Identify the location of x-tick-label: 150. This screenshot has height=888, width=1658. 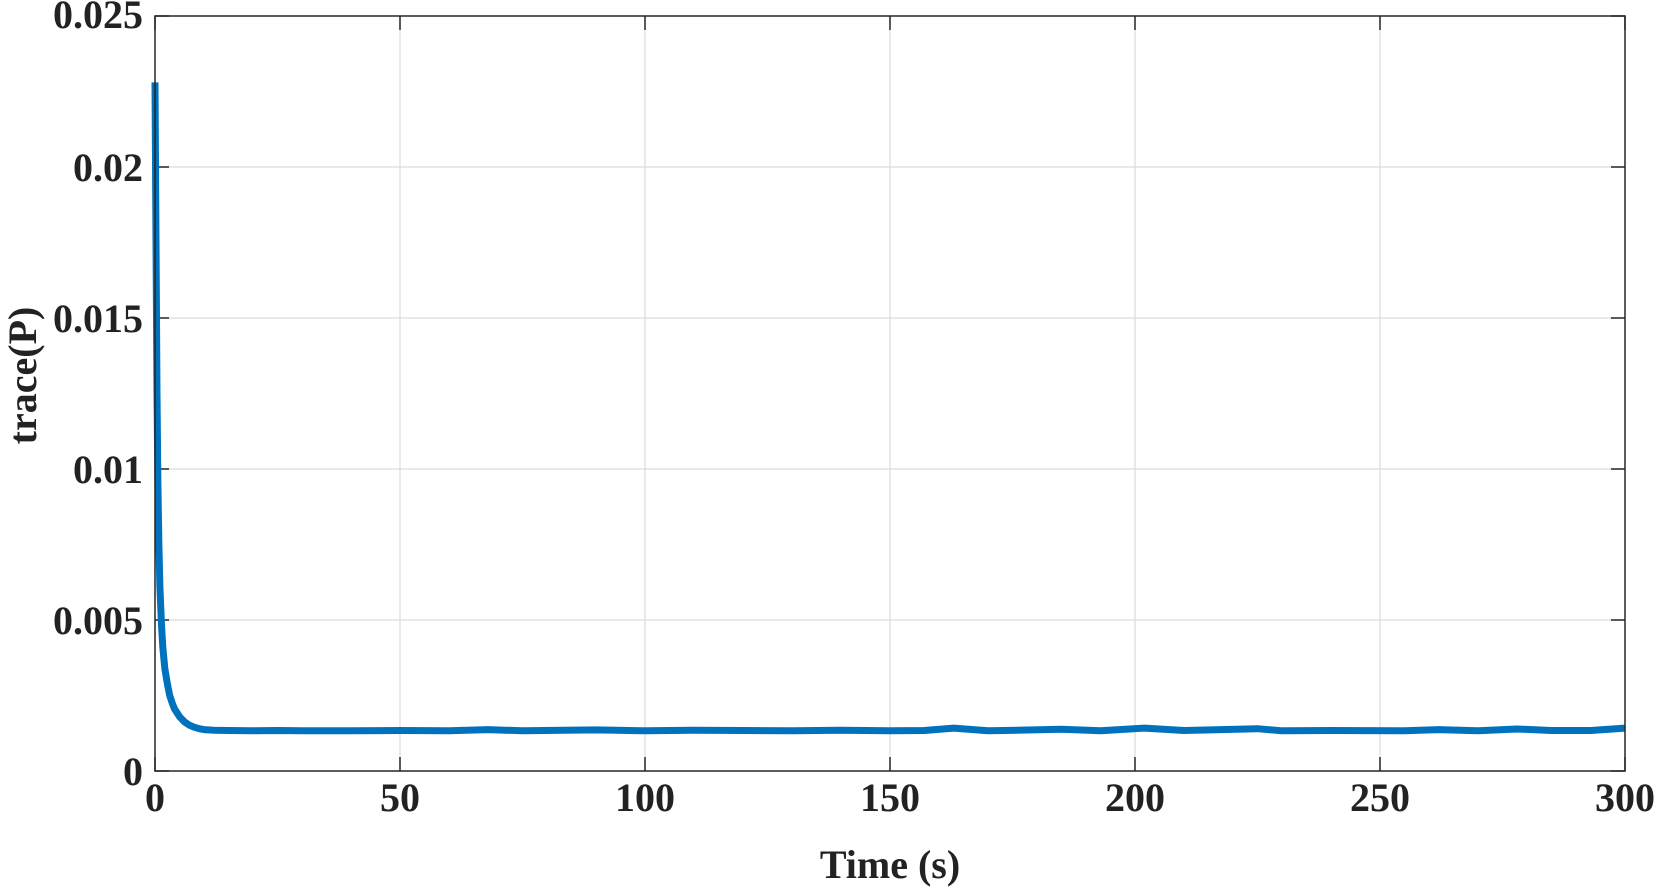
(890, 797).